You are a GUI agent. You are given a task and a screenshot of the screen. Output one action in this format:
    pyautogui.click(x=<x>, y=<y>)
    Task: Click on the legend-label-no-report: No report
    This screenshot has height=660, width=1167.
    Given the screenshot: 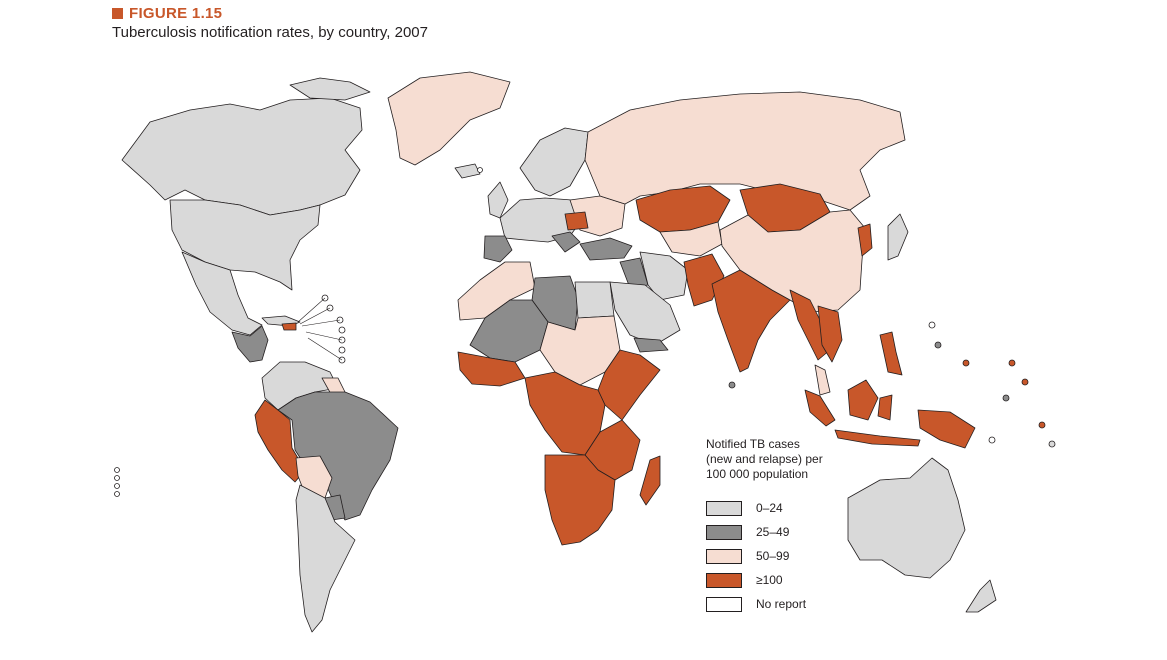 What is the action you would take?
    pyautogui.click(x=781, y=604)
    